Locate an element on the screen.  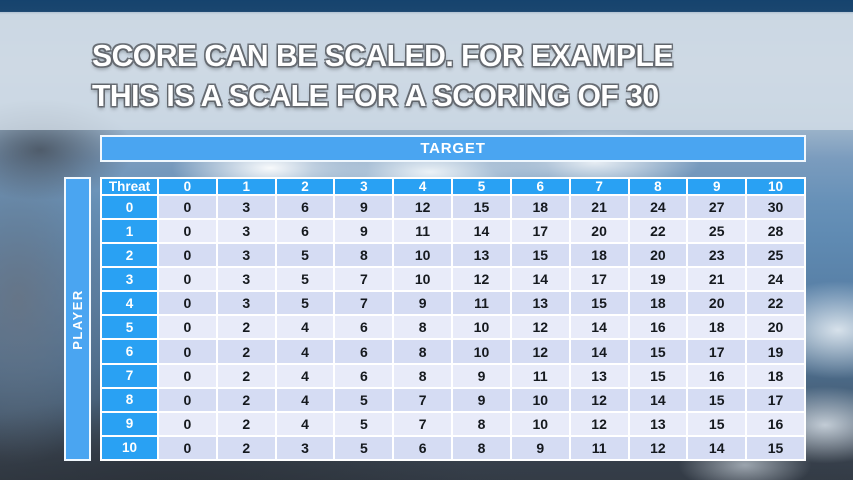
player-row-header: 10 is located at coordinates (129, 448).